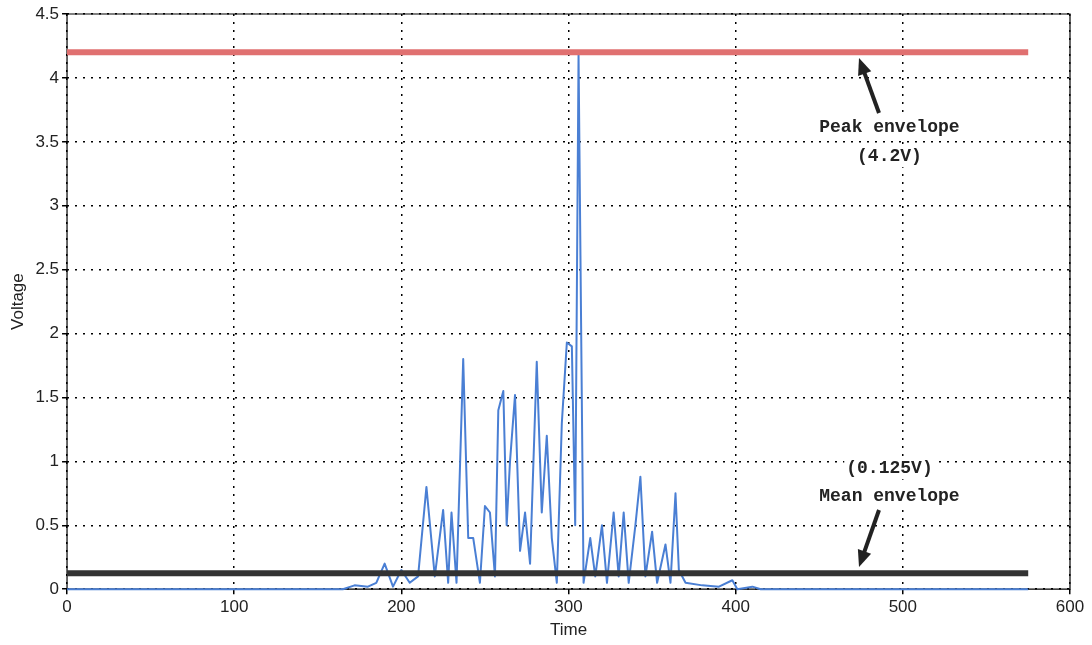 The width and height of the screenshot is (1092, 645). Describe the element at coordinates (1070, 607) in the screenshot. I see `x-tick-label: 600` at that location.